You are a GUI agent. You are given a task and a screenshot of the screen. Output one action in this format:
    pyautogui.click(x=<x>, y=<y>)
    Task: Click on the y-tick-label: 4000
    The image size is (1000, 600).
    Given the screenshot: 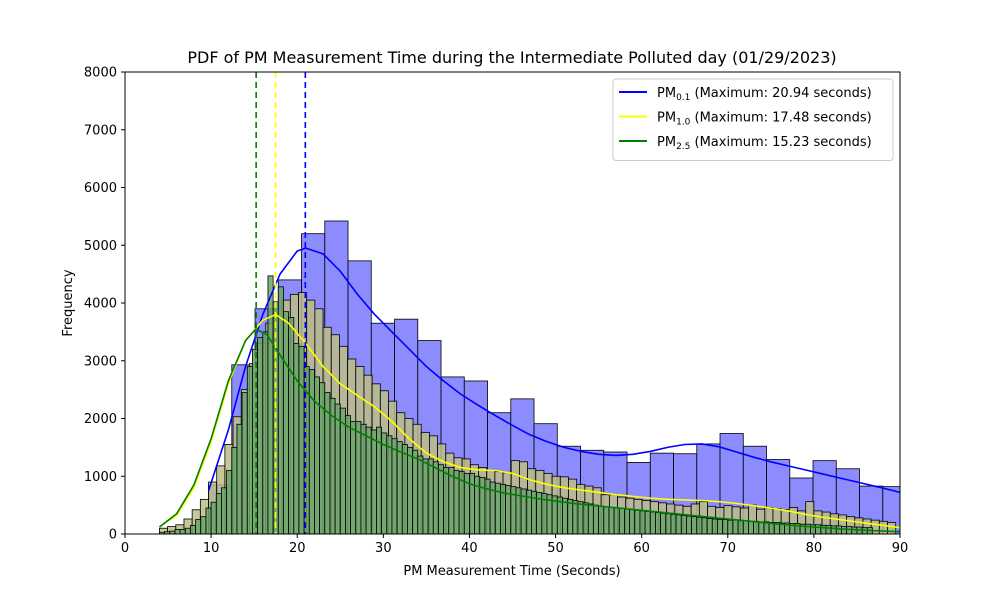 What is the action you would take?
    pyautogui.click(x=100, y=304)
    